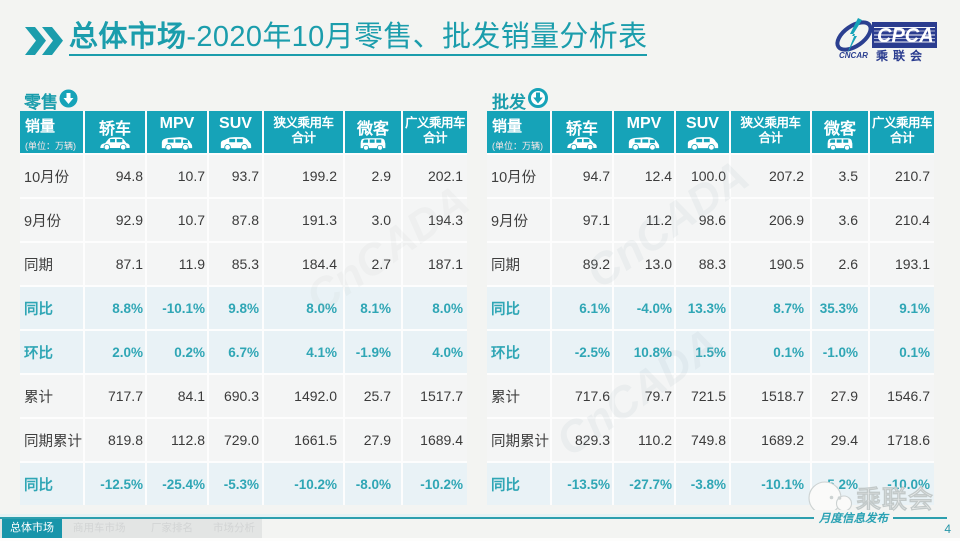 The image size is (960, 541). What do you see at coordinates (853, 55) in the screenshot?
I see `svg-text: CNCAR` at bounding box center [853, 55].